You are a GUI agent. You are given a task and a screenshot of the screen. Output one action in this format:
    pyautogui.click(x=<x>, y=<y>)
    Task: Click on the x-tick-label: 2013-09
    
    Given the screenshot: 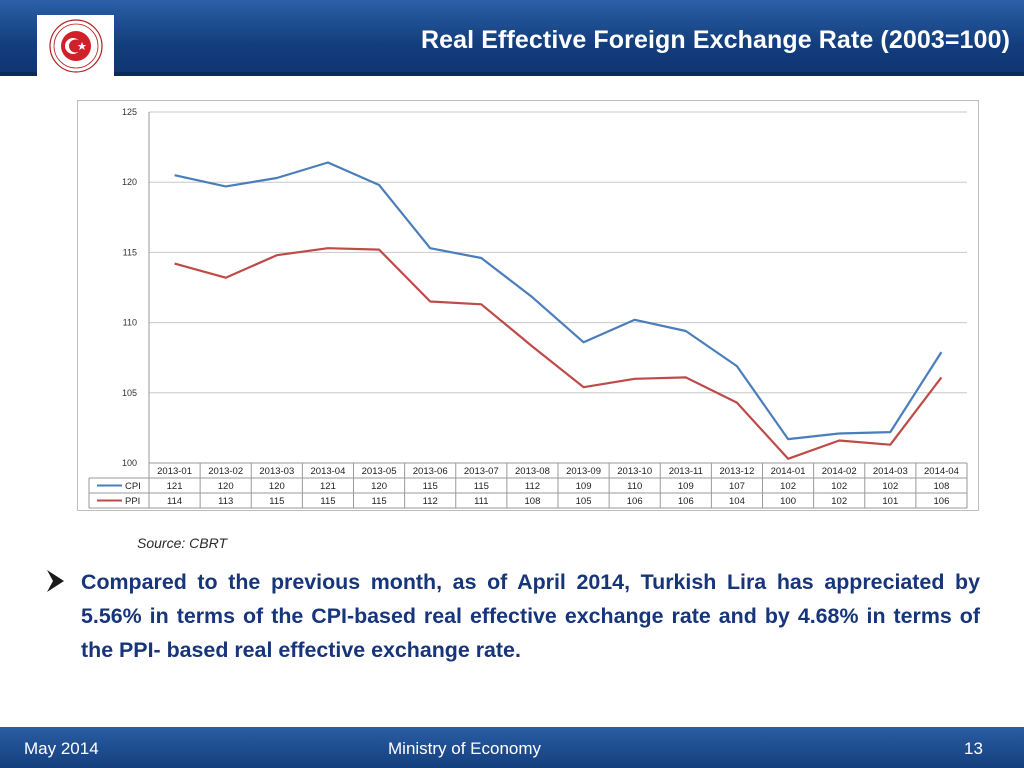 What is the action you would take?
    pyautogui.click(x=583, y=471)
    